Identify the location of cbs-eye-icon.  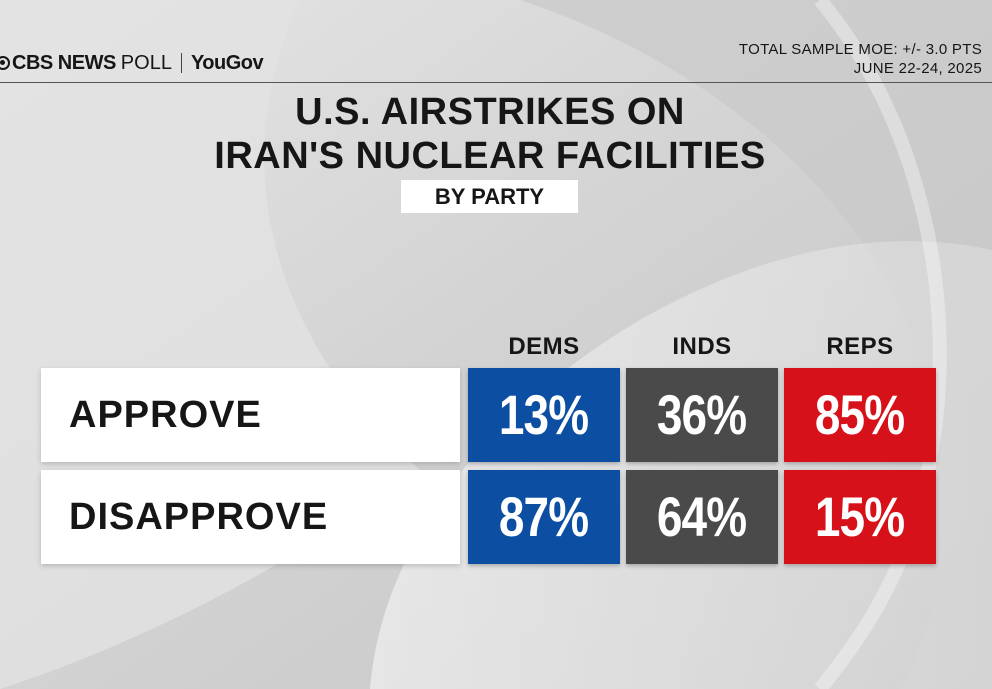
(5, 63).